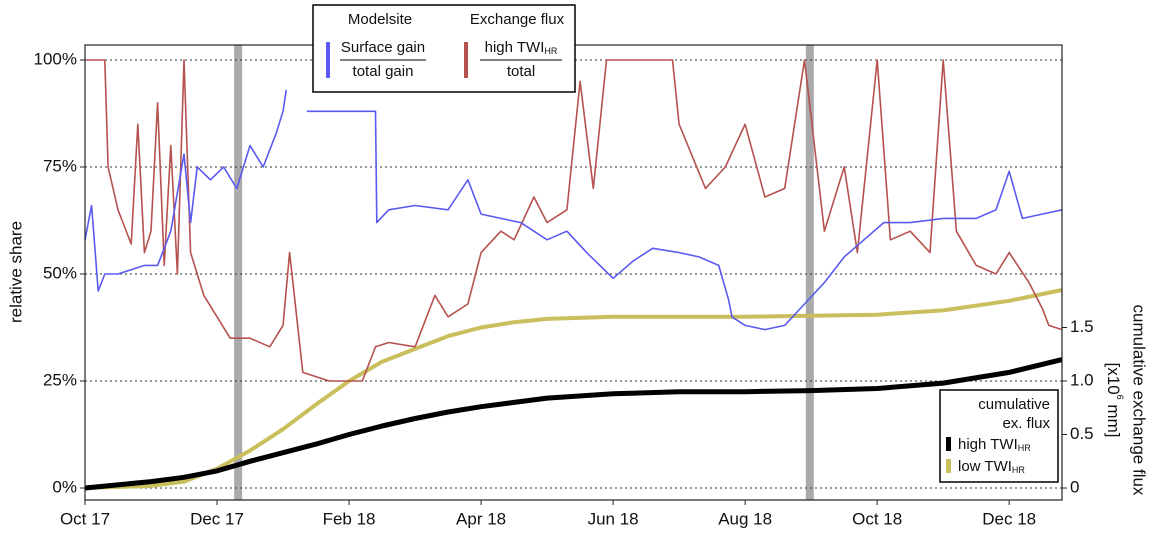 This screenshot has width=1151, height=533. Describe the element at coordinates (1139, 400) in the screenshot. I see `y2-axis-label: cumulative exchange flux` at that location.